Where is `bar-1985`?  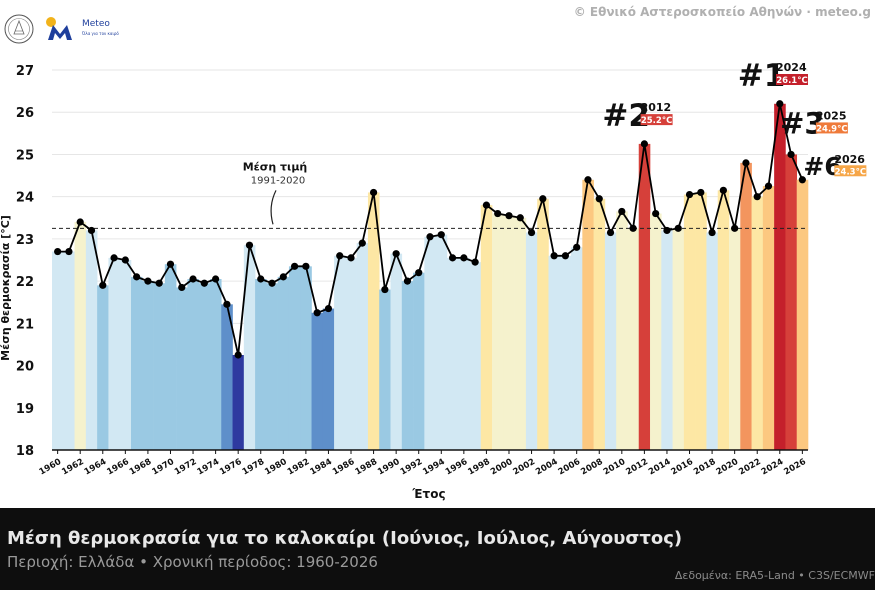 bar-1985 is located at coordinates (340, 352).